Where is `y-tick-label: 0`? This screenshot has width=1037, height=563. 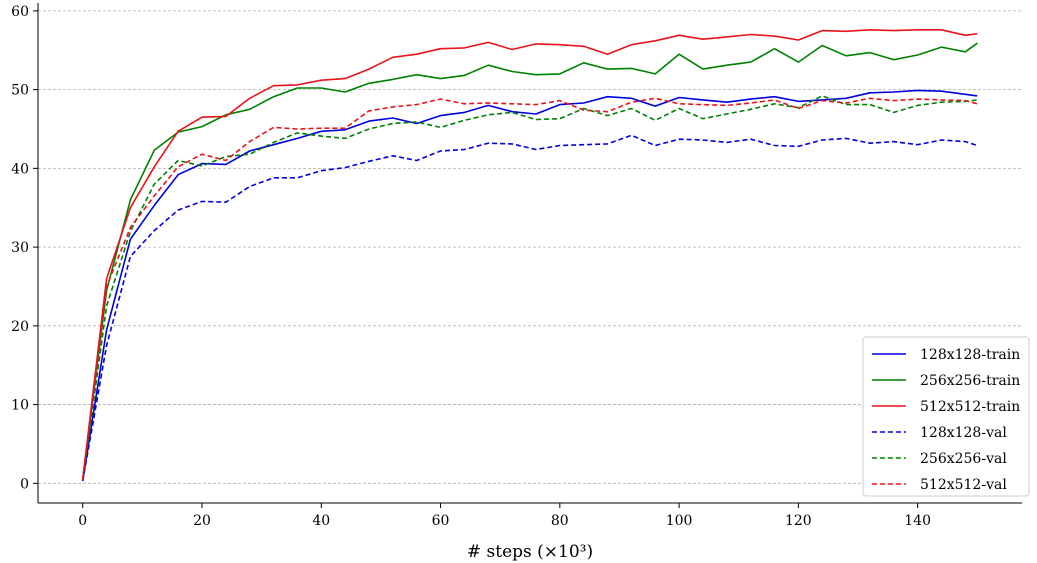 y-tick-label: 0 is located at coordinates (24, 484).